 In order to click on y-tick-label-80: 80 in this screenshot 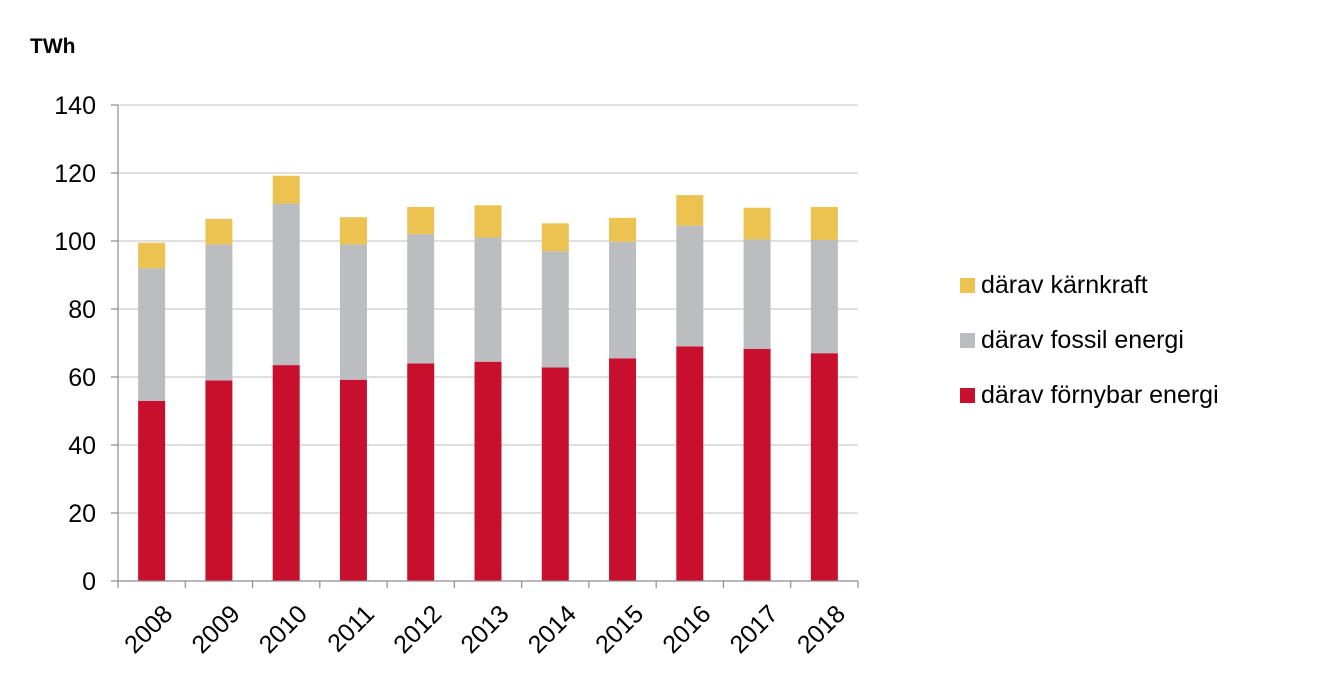, I will do `click(82, 310)`.